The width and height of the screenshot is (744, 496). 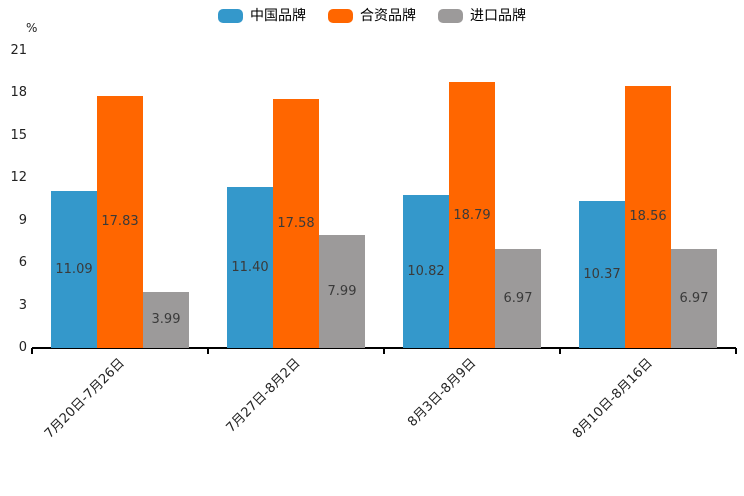 What do you see at coordinates (22, 305) in the screenshot?
I see `y-axis-tick-label: 3` at bounding box center [22, 305].